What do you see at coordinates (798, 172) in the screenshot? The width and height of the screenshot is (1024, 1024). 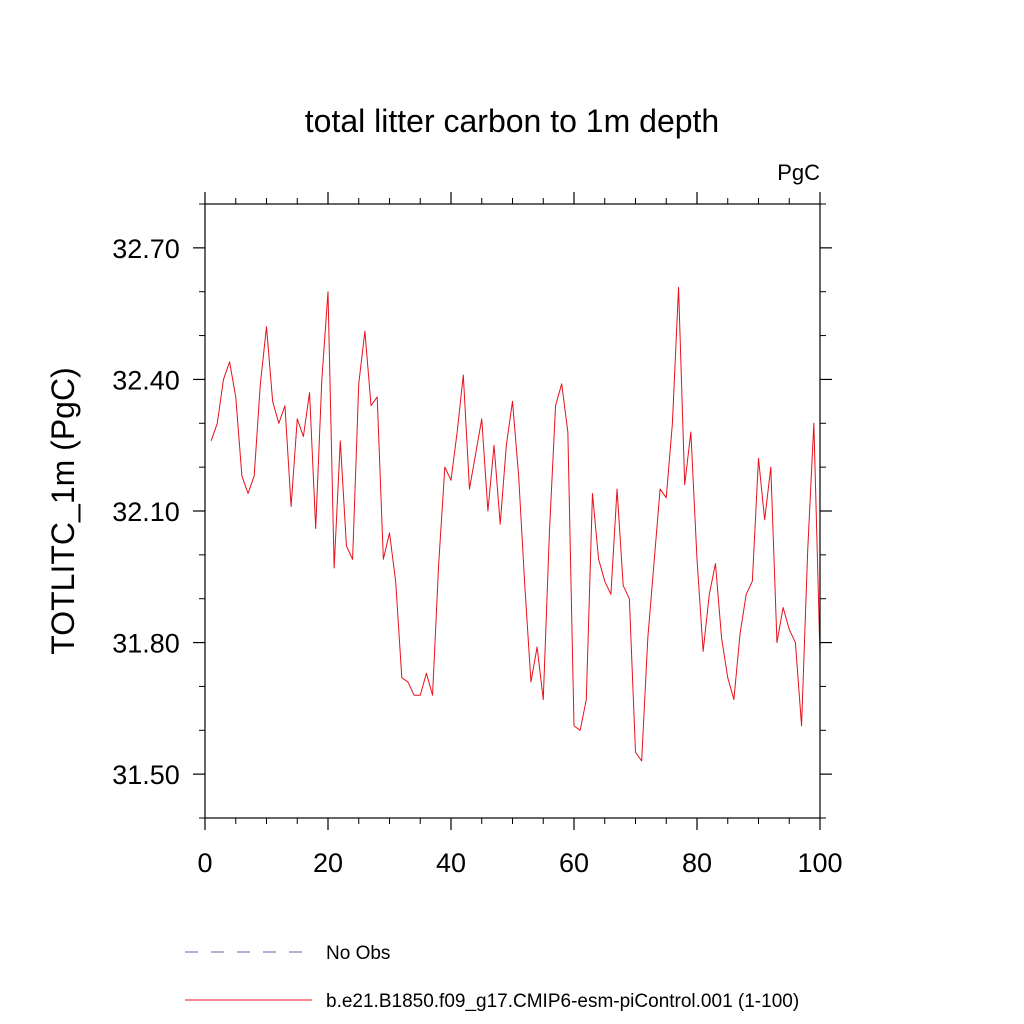 I see `units-label: PgC` at bounding box center [798, 172].